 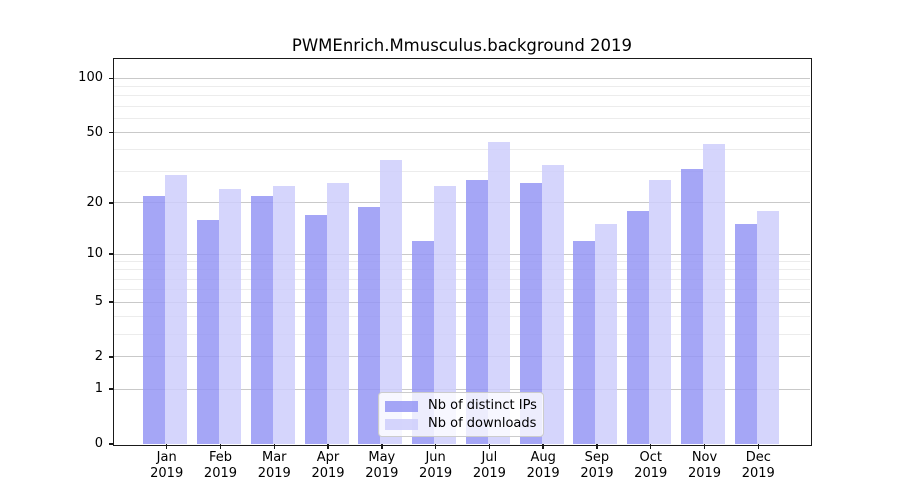 What do you see at coordinates (98, 443) in the screenshot?
I see `y-axis-tick-label-0: 0` at bounding box center [98, 443].